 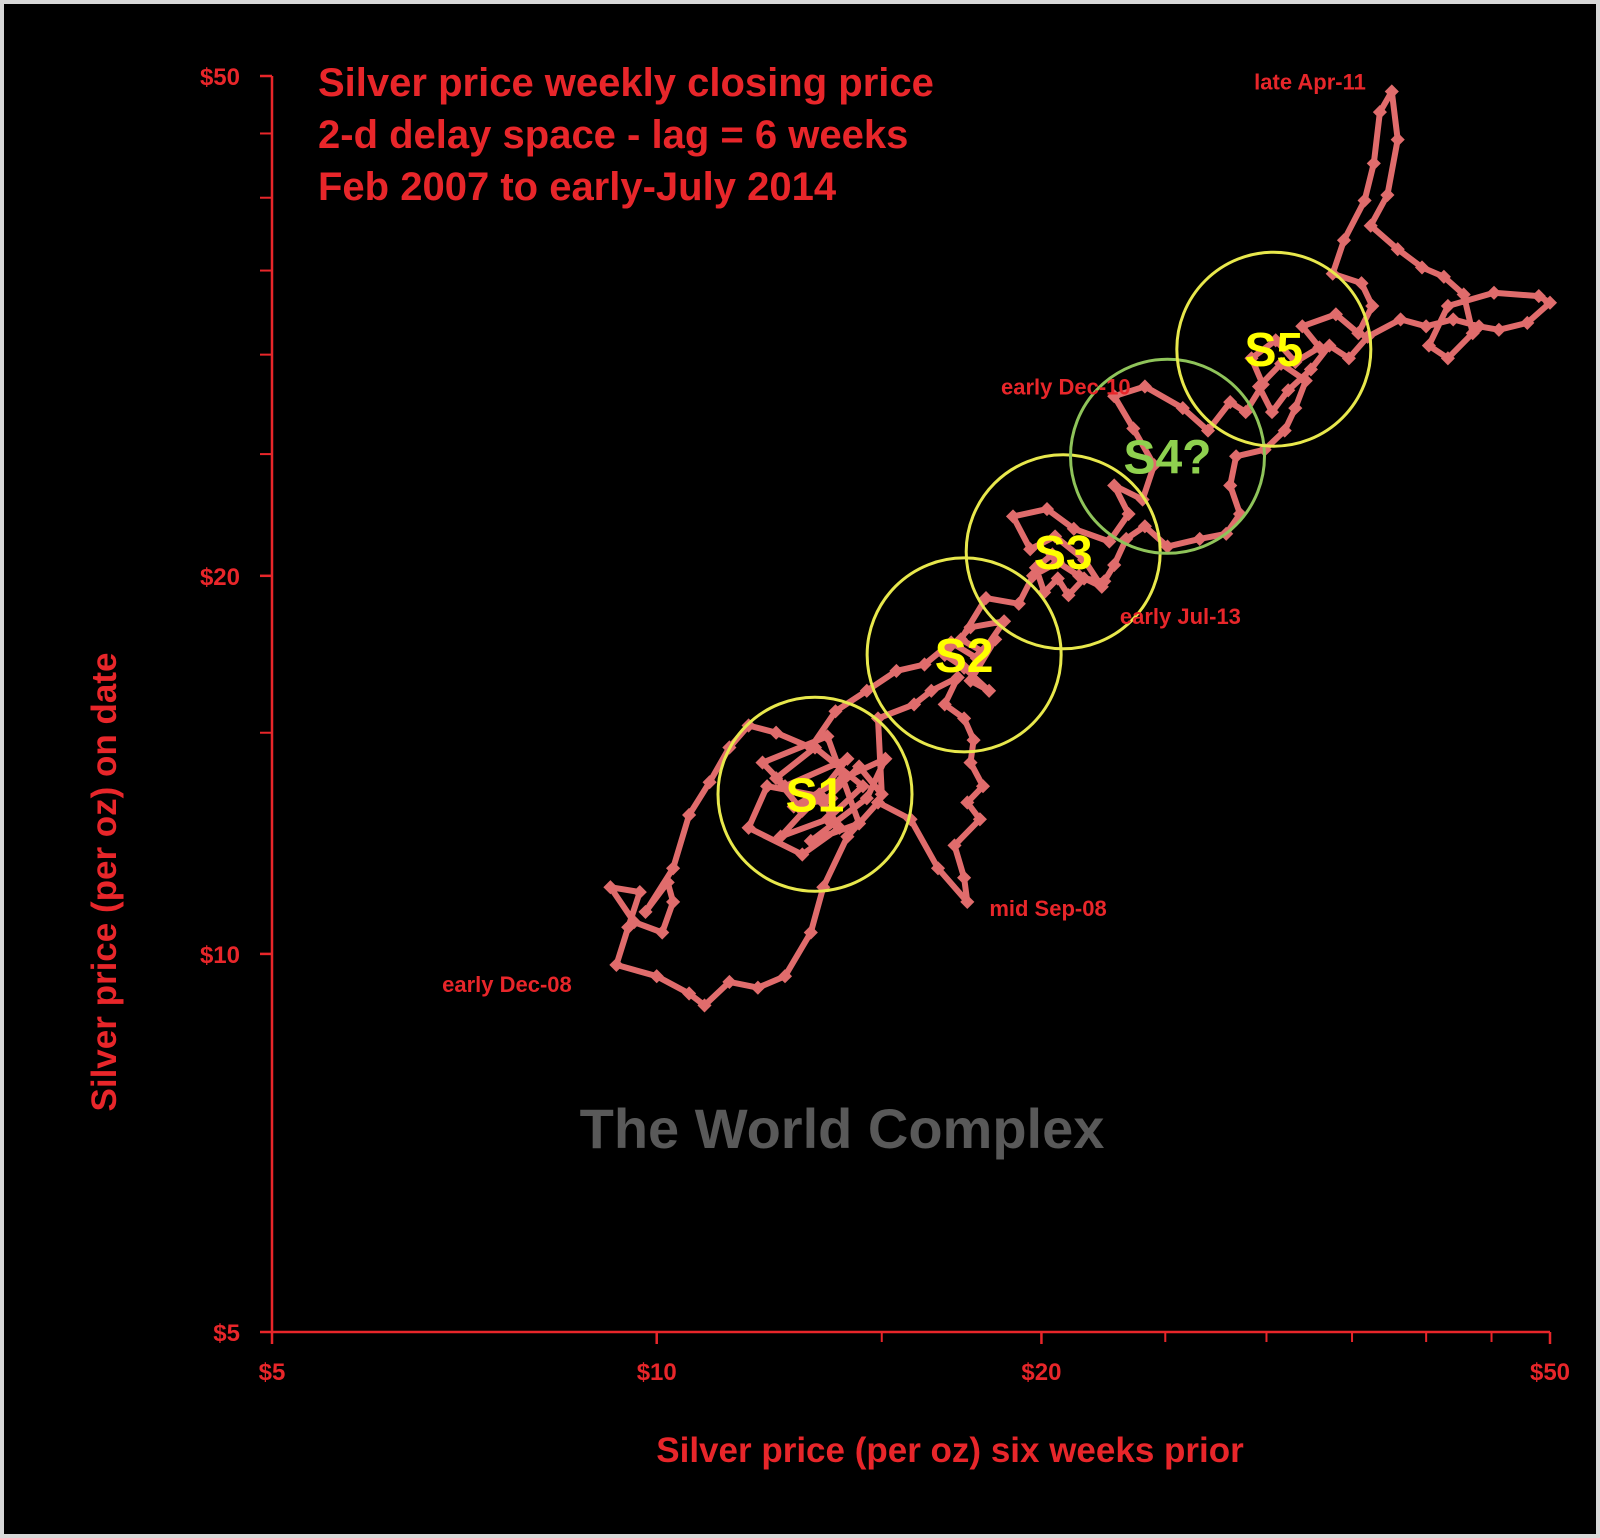 I want to click on region-label: S2, so click(x=964, y=656).